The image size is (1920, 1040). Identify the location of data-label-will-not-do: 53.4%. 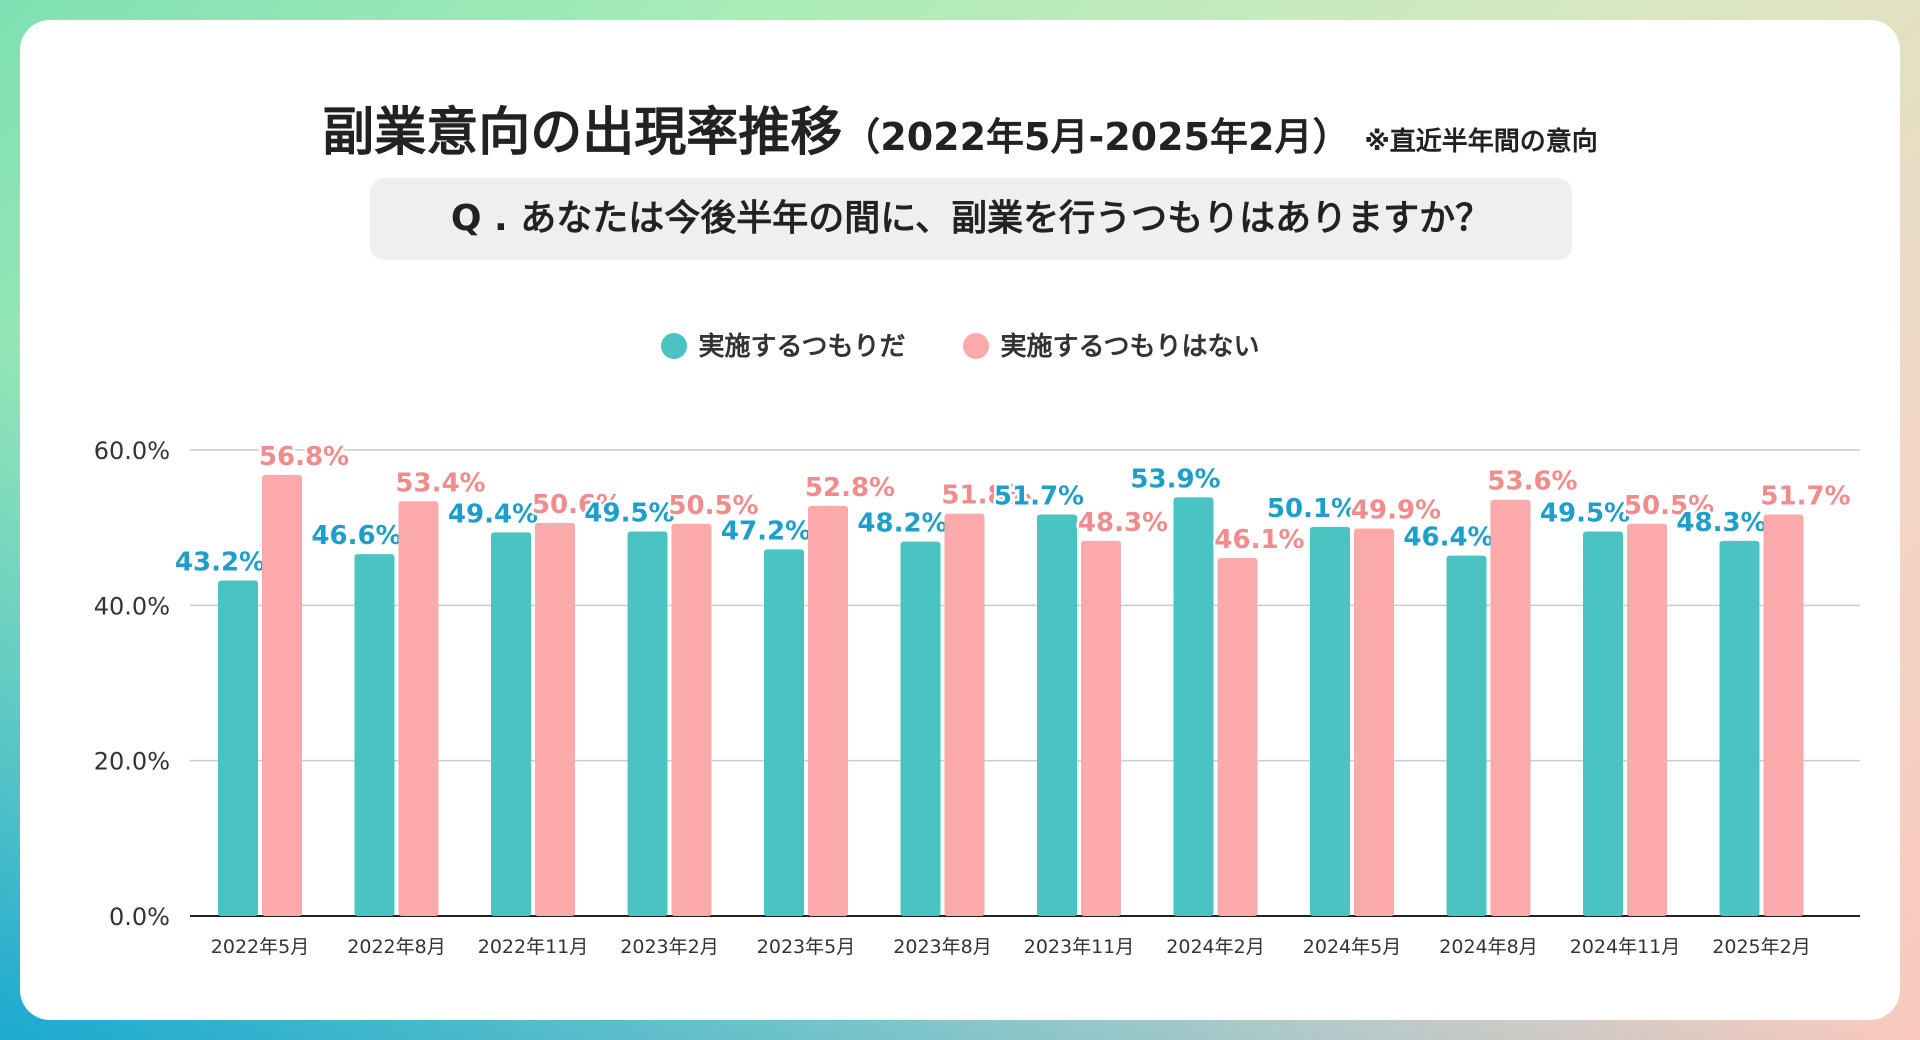
(440, 483).